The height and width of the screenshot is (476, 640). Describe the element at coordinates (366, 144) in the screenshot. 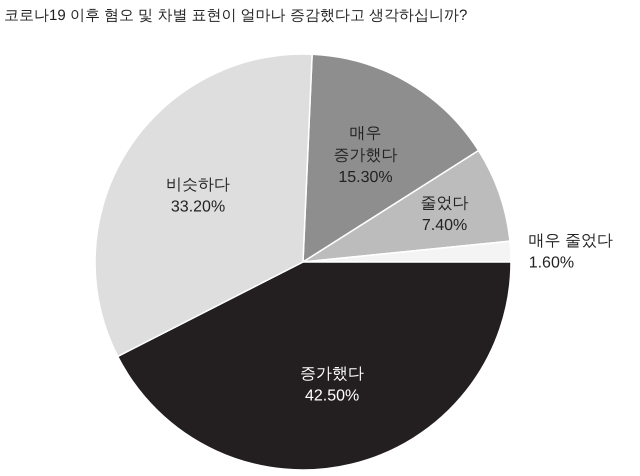

I see `slice-label: 매우 증가했다` at that location.